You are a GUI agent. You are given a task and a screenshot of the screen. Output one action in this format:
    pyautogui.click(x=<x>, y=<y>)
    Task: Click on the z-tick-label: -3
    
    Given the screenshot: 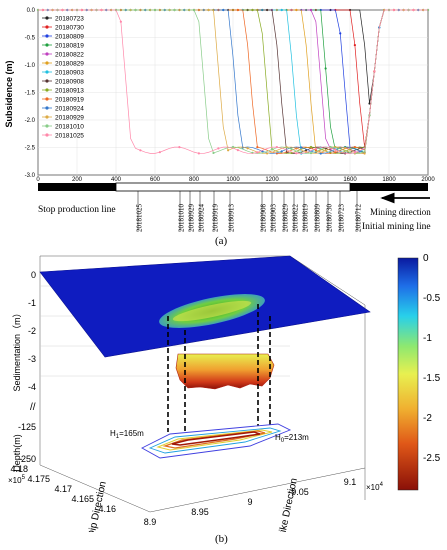 What is the action you would take?
    pyautogui.click(x=32, y=359)
    